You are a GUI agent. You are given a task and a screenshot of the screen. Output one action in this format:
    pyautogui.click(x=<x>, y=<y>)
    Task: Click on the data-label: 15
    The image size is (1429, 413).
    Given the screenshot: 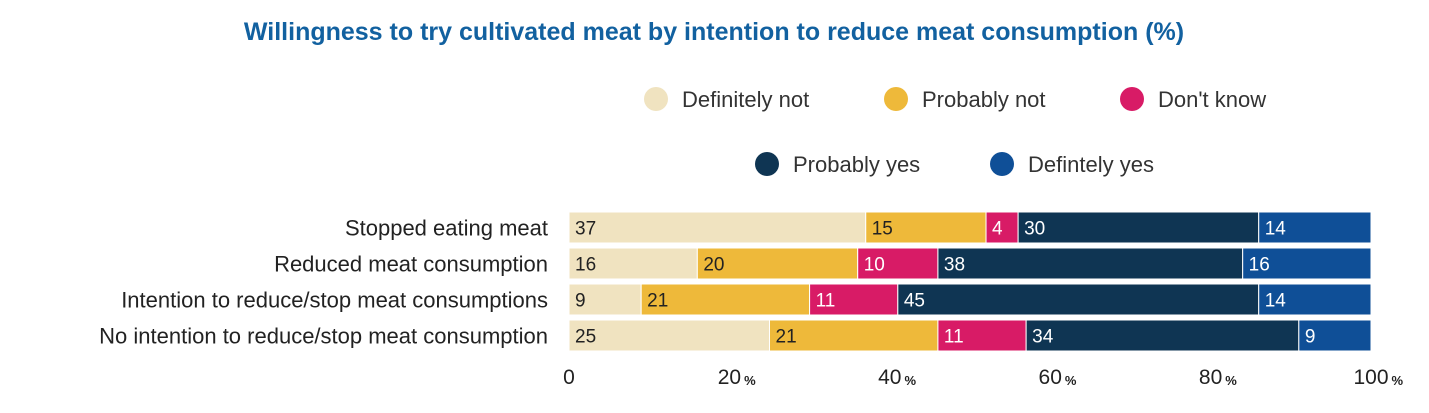 What is the action you would take?
    pyautogui.click(x=882, y=229)
    